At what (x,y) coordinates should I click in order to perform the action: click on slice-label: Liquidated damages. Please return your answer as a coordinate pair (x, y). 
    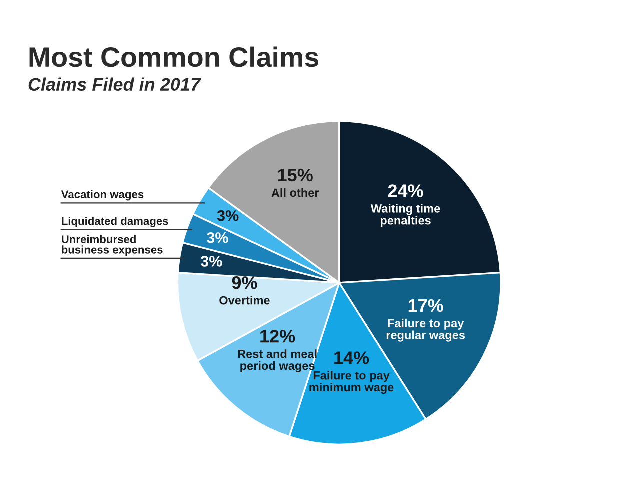
    Looking at the image, I should click on (115, 222).